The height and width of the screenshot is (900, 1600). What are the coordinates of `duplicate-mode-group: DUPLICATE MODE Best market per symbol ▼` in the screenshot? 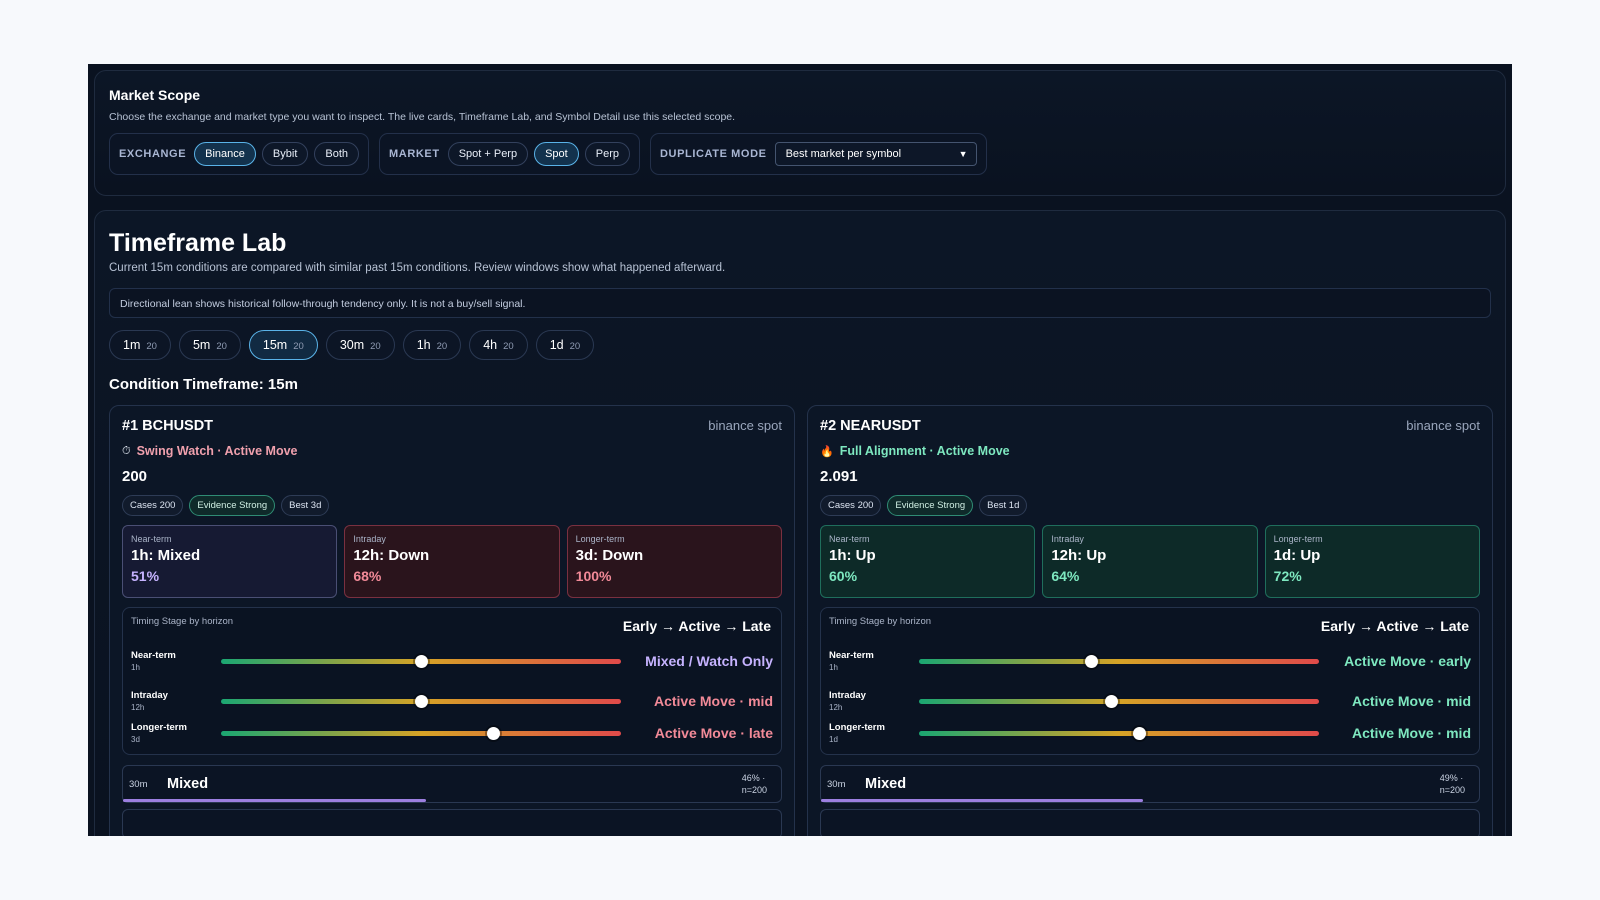 It's located at (818, 154).